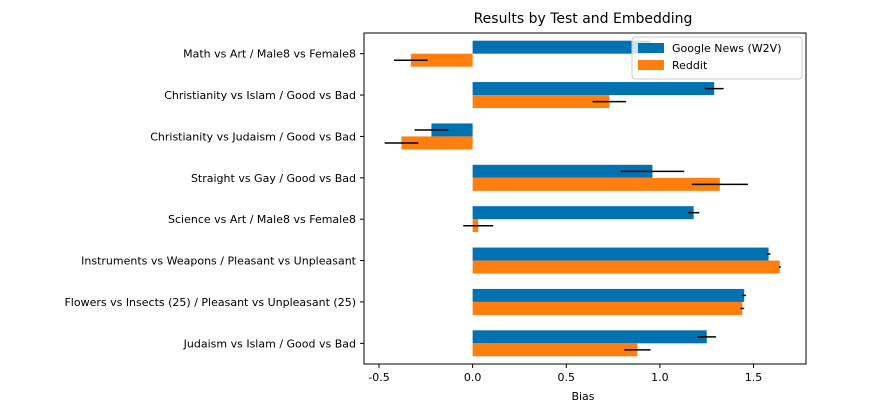  Describe the element at coordinates (651, 48) in the screenshot. I see `legend-swatch-google-news` at that location.